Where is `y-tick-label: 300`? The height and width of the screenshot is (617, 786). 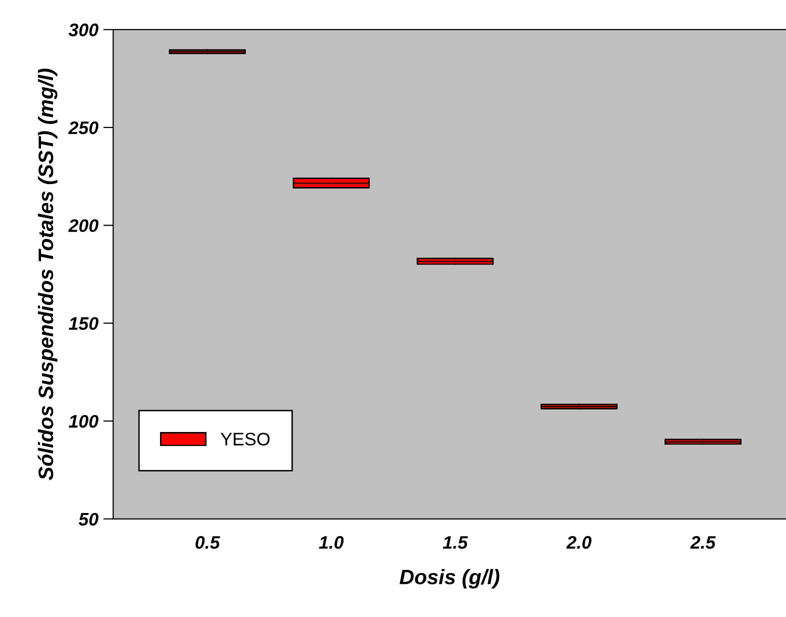
y-tick-label: 300 is located at coordinates (83, 30).